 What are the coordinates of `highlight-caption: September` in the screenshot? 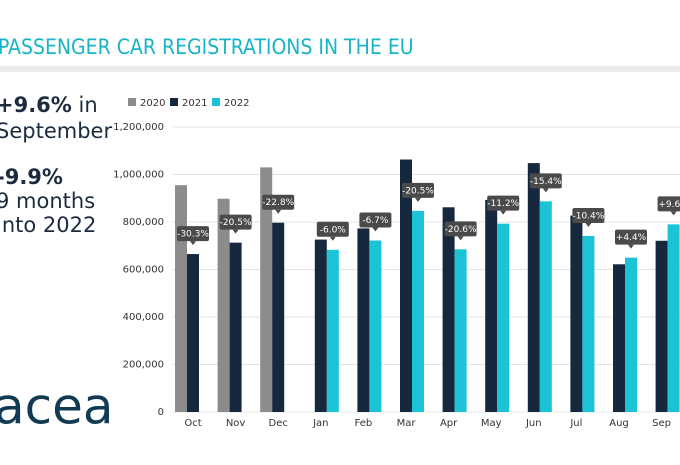 It's located at (56, 131).